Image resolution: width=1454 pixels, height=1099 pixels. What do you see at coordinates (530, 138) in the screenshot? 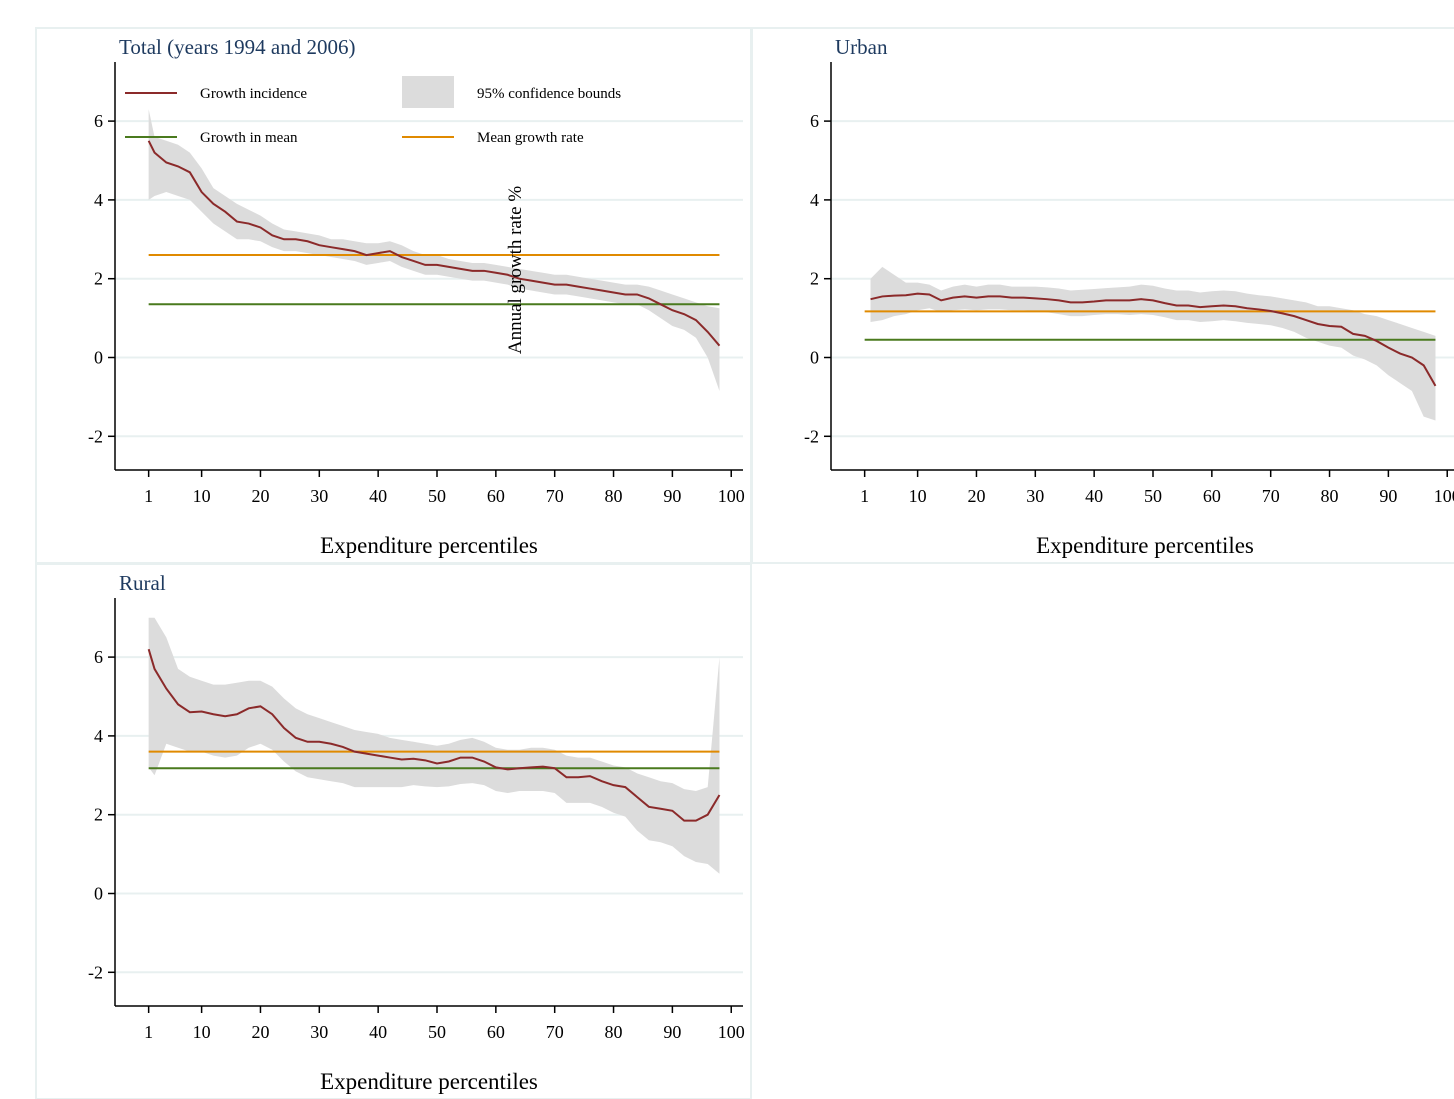
I see `legend-label: Mean growth rate` at bounding box center [530, 138].